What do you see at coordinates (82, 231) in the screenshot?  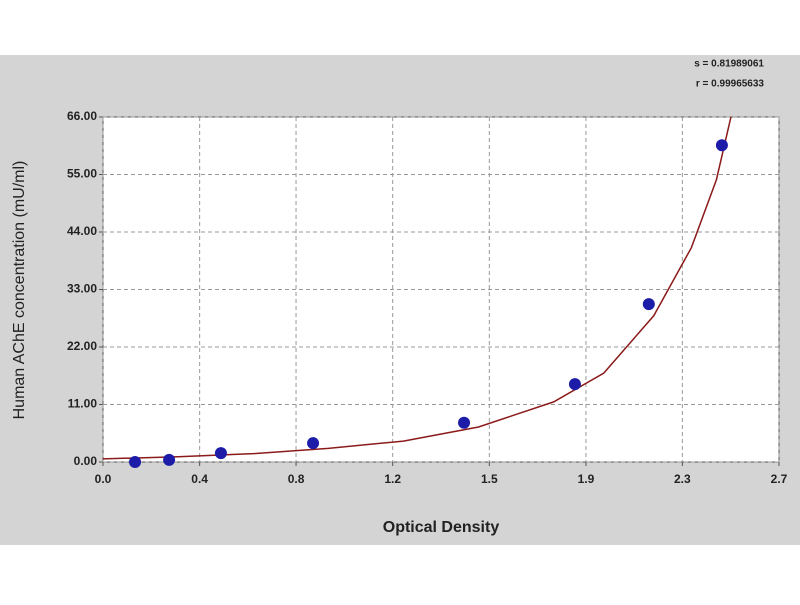 I see `y-tick-label: 44.00` at bounding box center [82, 231].